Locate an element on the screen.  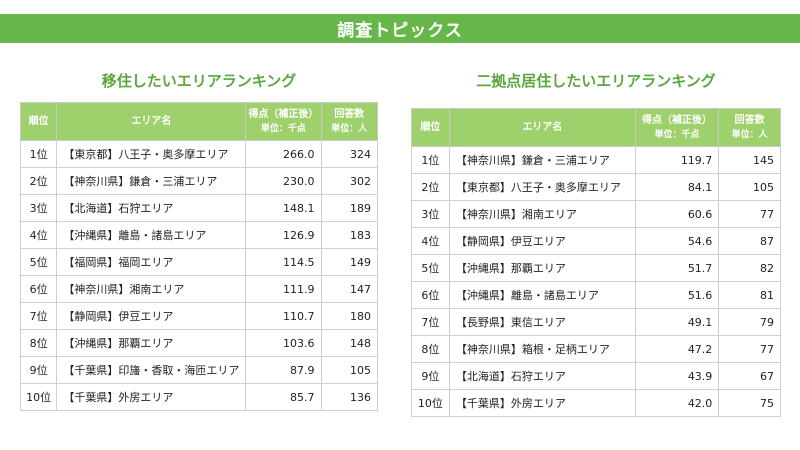
score-cell: 110.7 is located at coordinates (283, 316).